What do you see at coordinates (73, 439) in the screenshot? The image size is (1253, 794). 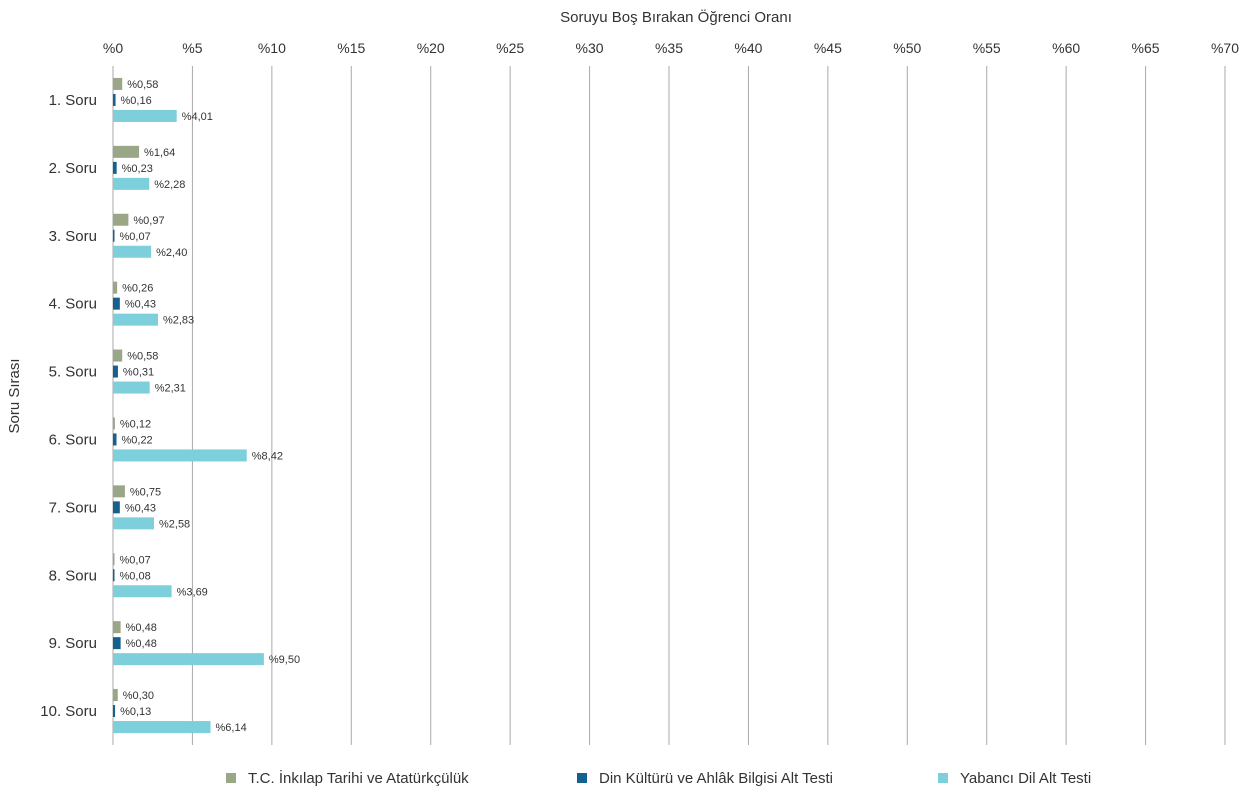 I see `category-label: 6. Soru` at bounding box center [73, 439].